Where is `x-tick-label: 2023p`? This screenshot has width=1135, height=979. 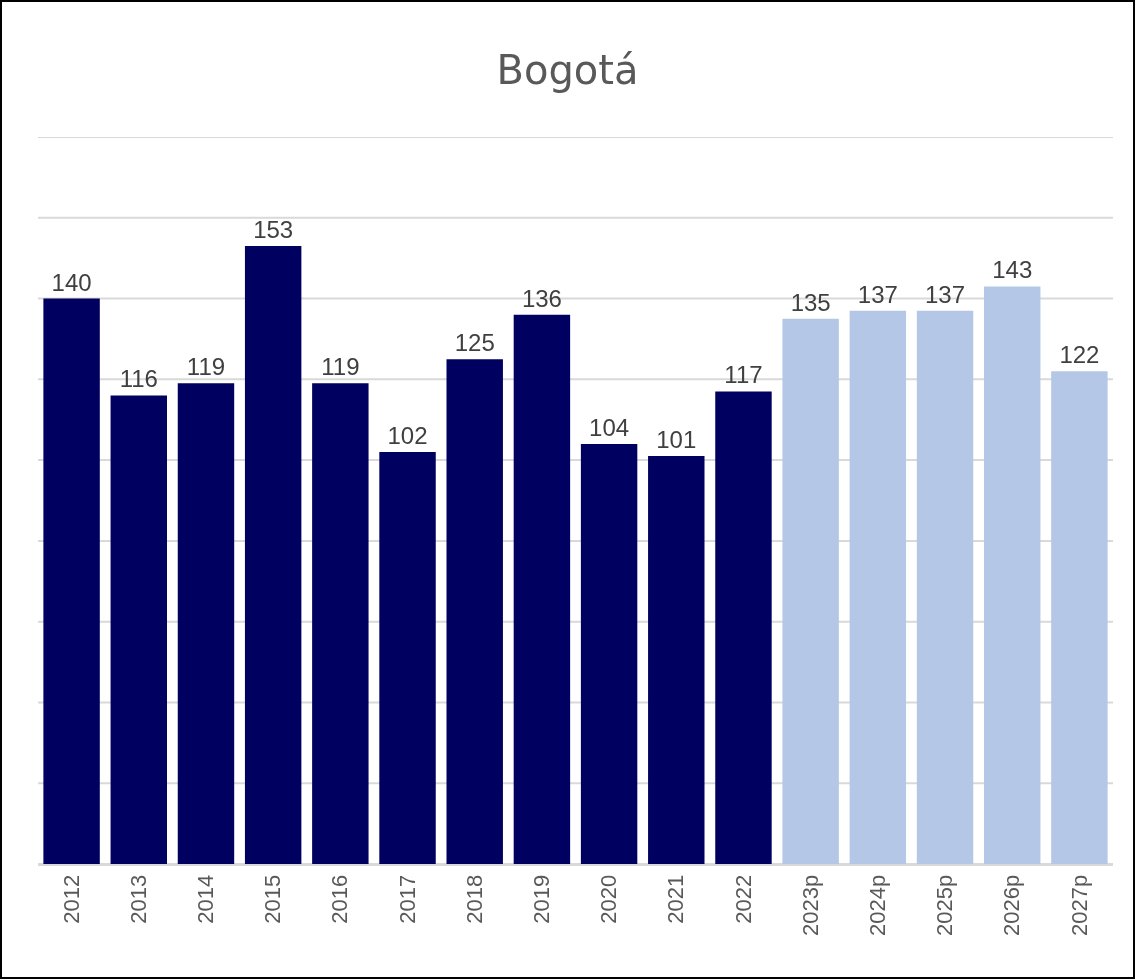
x-tick-label: 2023p is located at coordinates (810, 905).